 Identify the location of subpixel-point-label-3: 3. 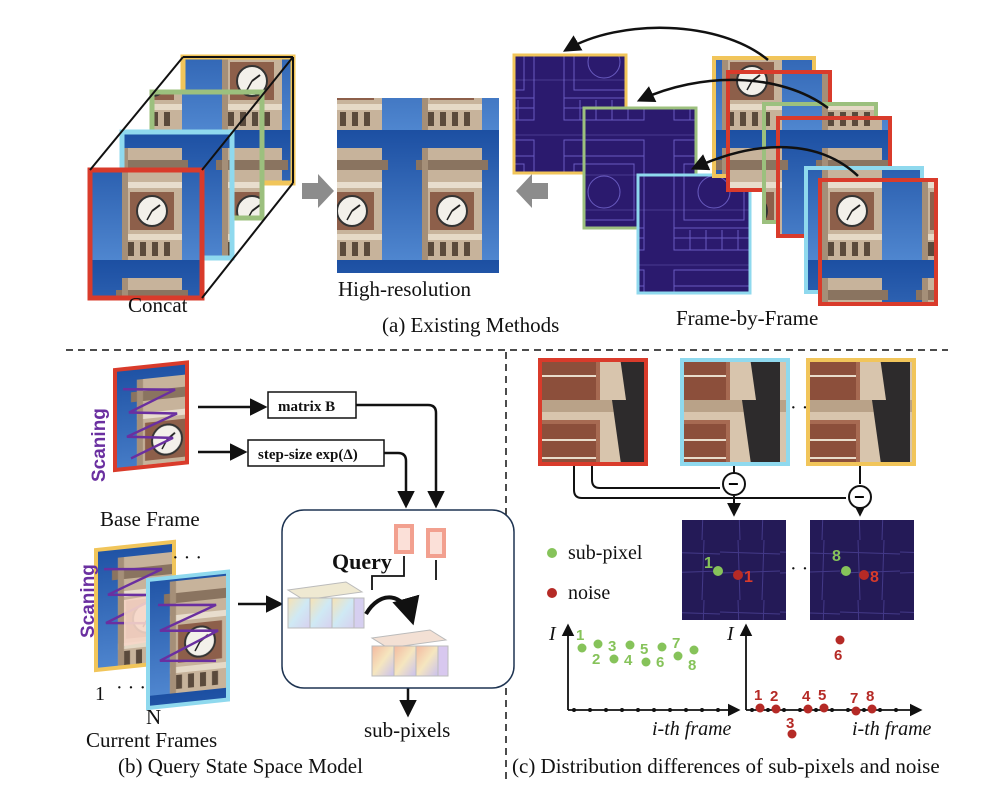
(612, 646).